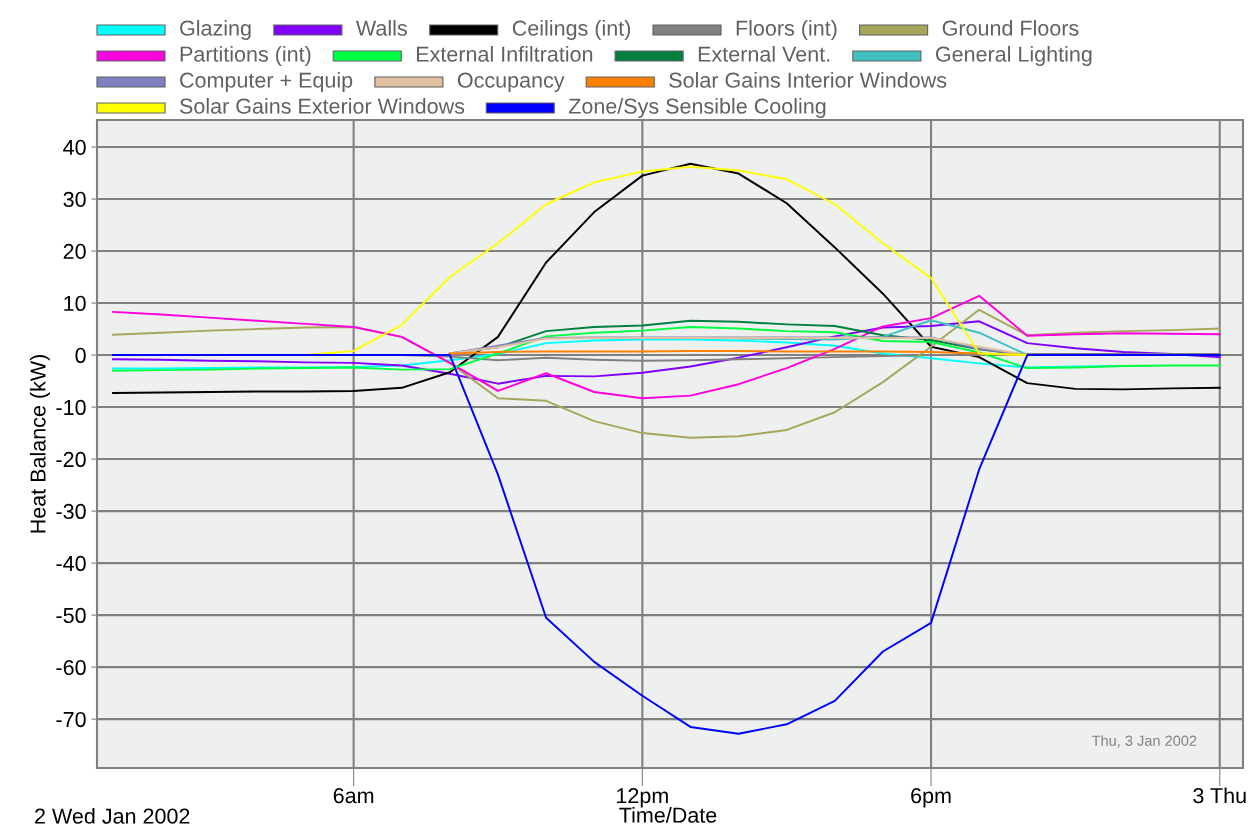 This screenshot has height=829, width=1252. Describe the element at coordinates (245, 56) in the screenshot. I see `legend-label: Partitions (int)` at that location.